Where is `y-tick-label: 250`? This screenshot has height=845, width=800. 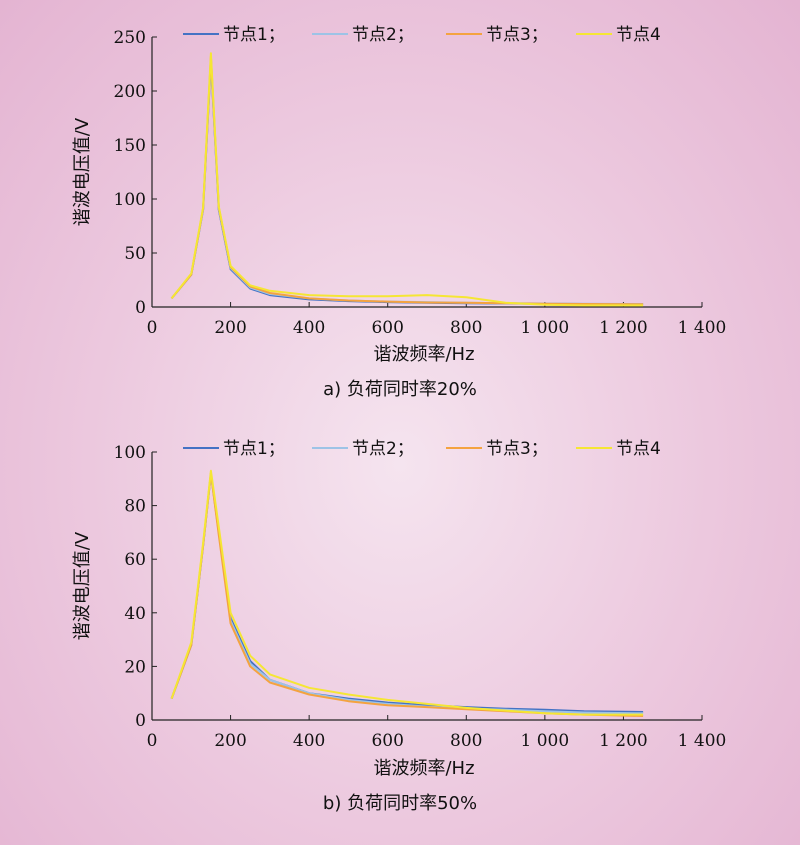 y-tick-label: 250 is located at coordinates (130, 38).